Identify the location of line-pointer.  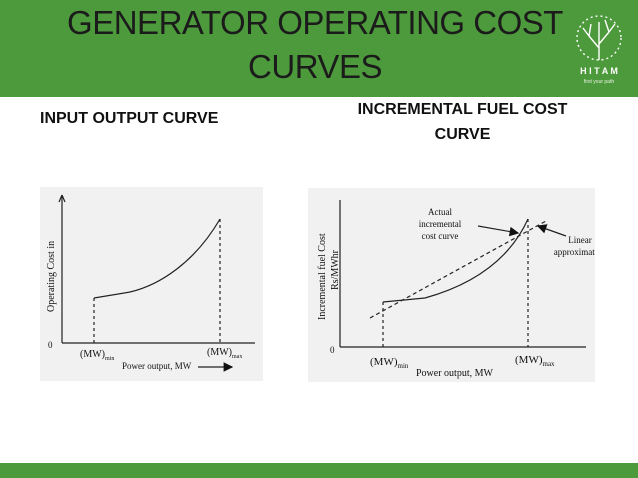
(551, 230).